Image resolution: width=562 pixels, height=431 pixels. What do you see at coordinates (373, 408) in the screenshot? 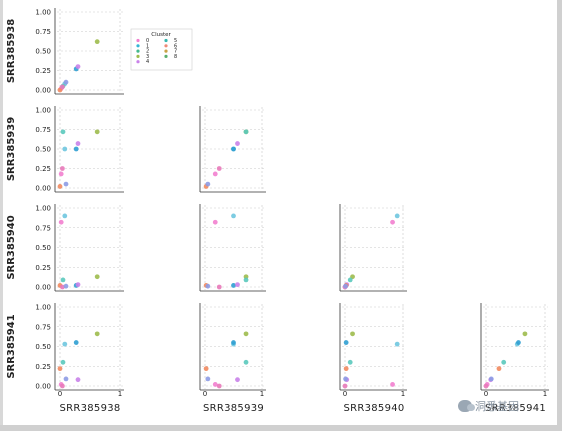
I see `col-label-SRR385940: SRR385940` at bounding box center [373, 408].